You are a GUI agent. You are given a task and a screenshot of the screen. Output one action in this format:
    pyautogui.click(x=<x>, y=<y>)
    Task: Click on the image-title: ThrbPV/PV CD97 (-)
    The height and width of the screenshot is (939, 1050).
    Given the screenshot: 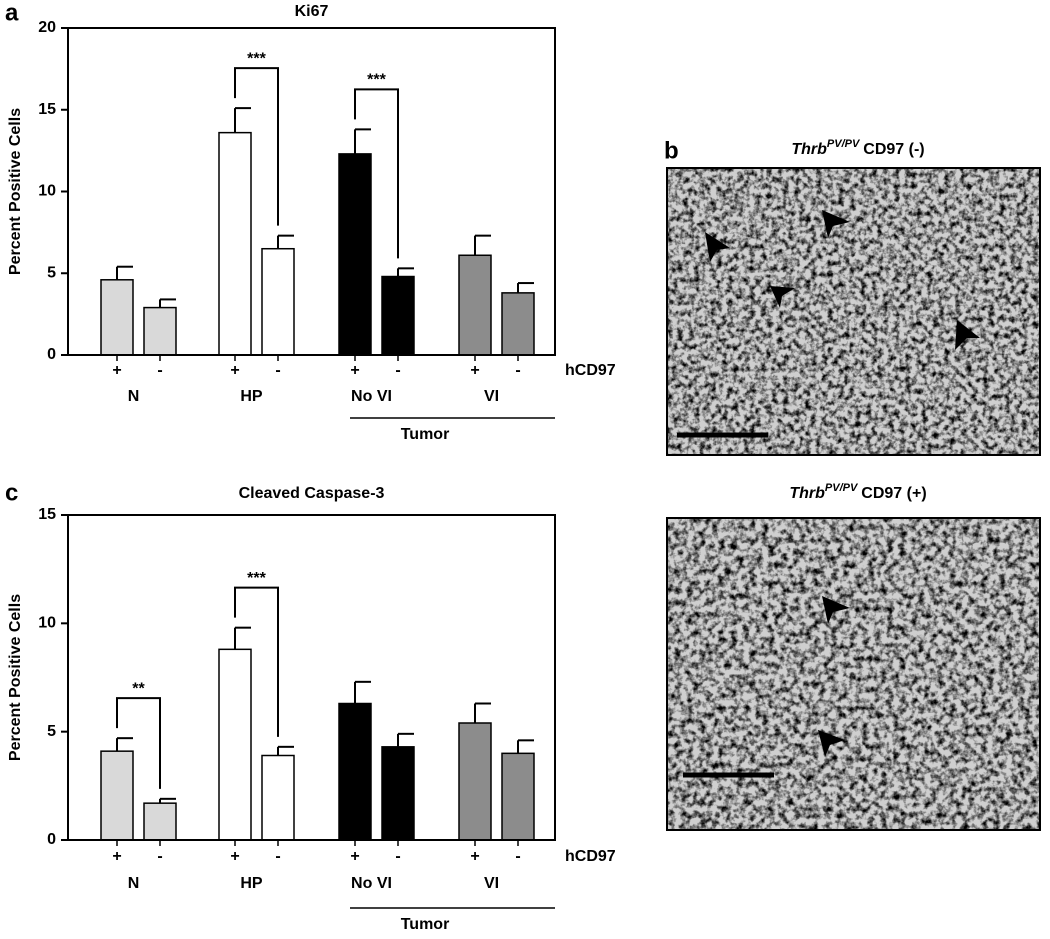 What is the action you would take?
    pyautogui.click(x=857, y=148)
    